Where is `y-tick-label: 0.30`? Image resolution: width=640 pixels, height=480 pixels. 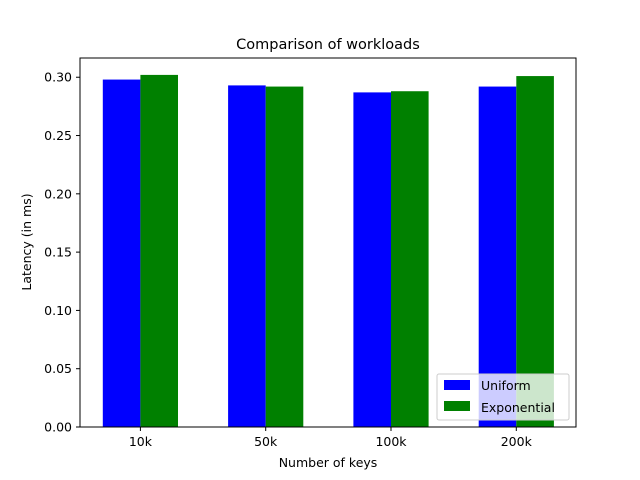 y-tick-label: 0.30 is located at coordinates (58, 77).